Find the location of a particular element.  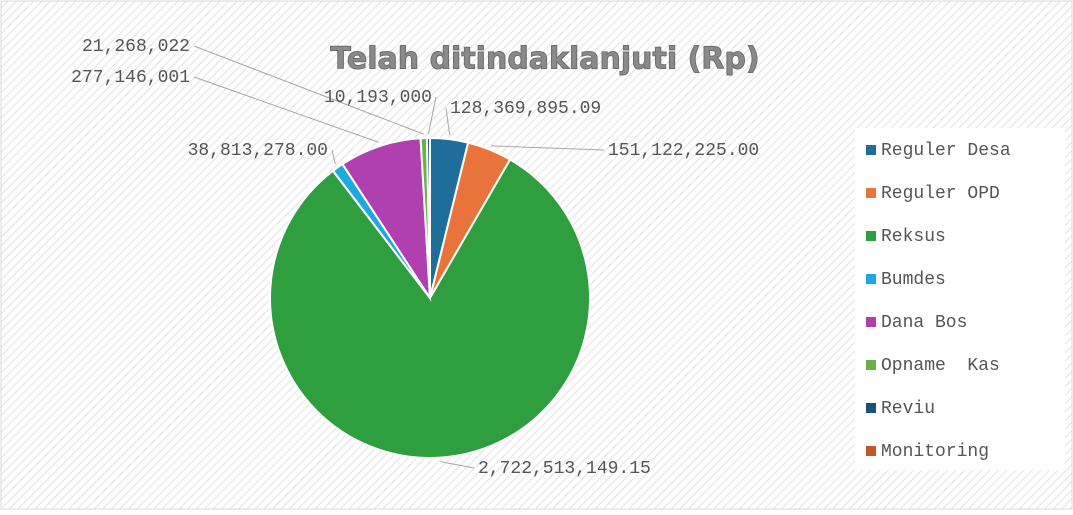

legend-label: Reguler OPD is located at coordinates (940, 194).